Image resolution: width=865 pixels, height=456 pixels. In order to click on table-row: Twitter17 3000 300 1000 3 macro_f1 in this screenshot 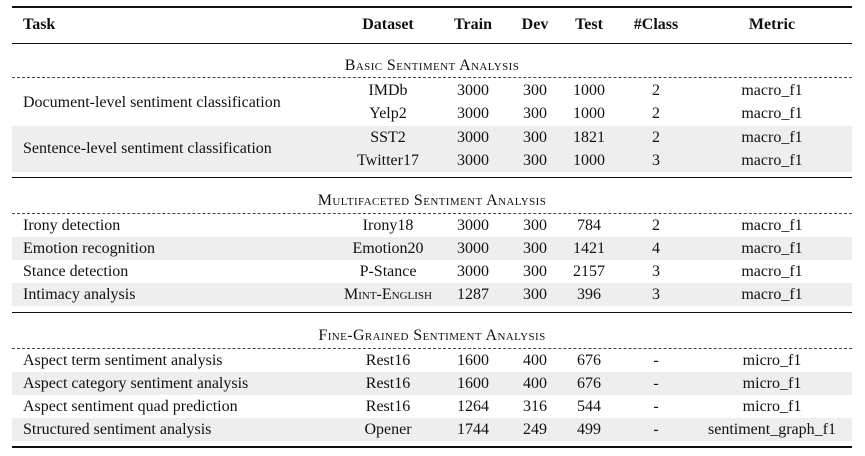, I will do `click(432, 160)`.